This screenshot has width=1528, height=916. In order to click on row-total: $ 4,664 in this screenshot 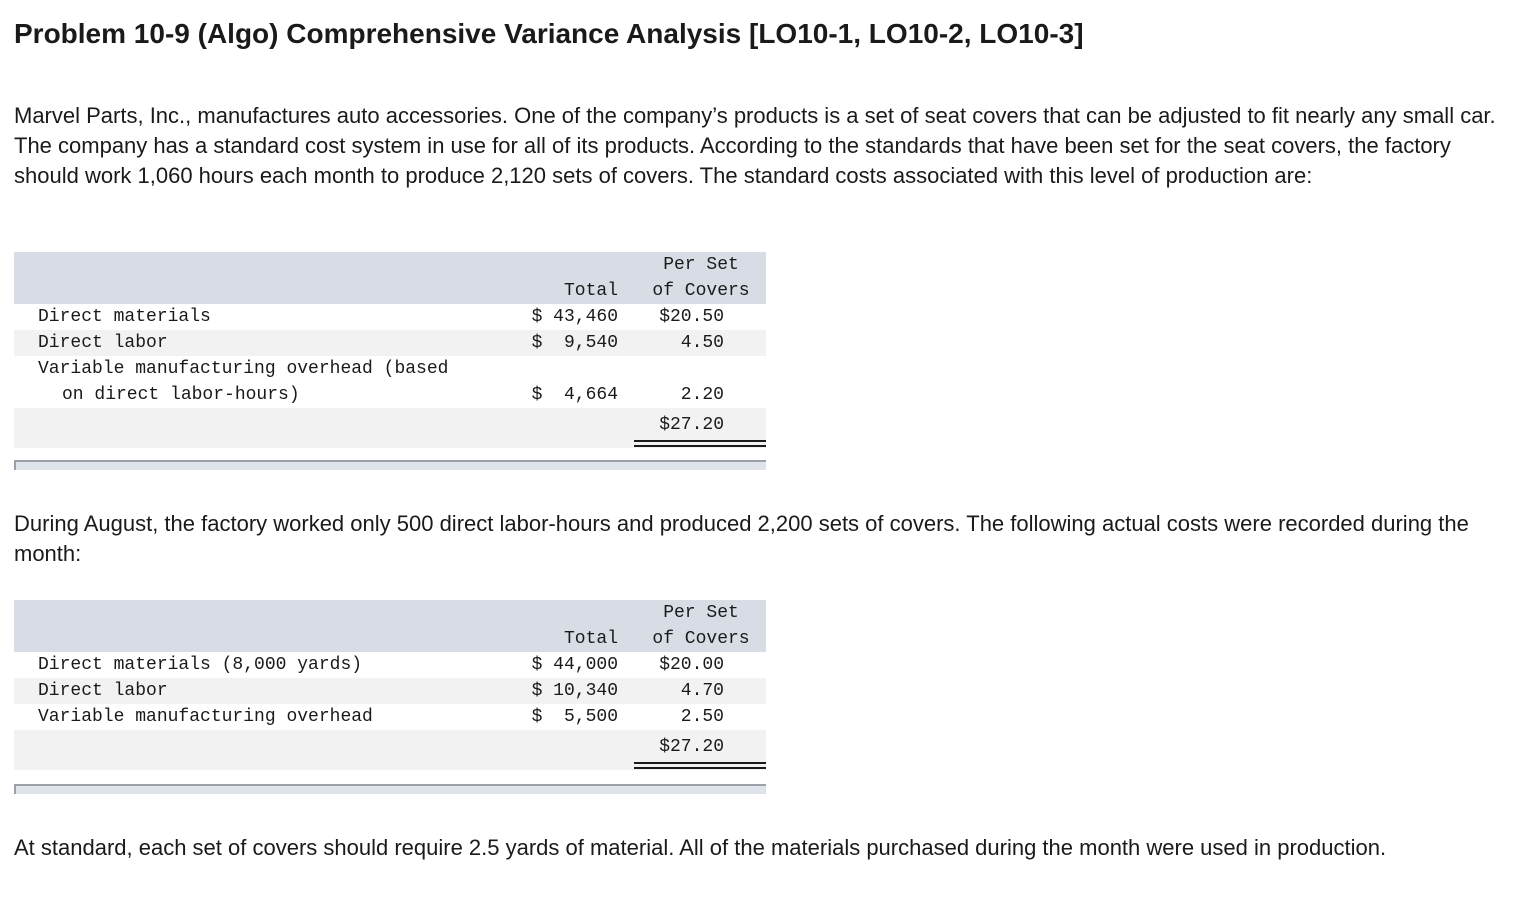, I will do `click(574, 395)`.